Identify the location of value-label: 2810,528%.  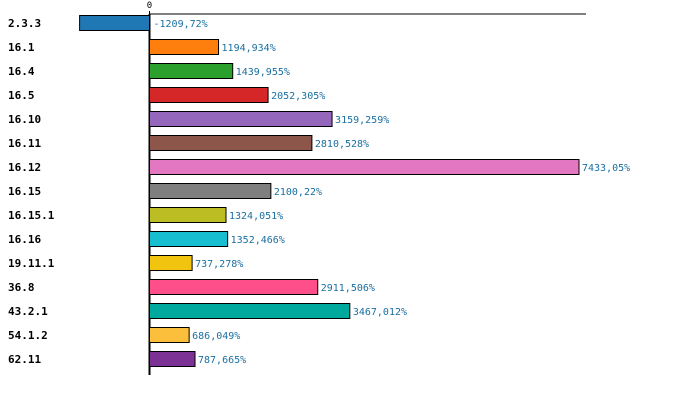
(342, 144).